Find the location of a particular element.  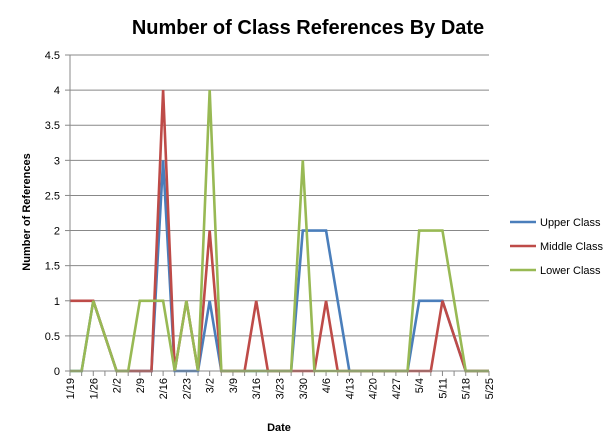

y-tick-label: 0.5 is located at coordinates (52, 337).